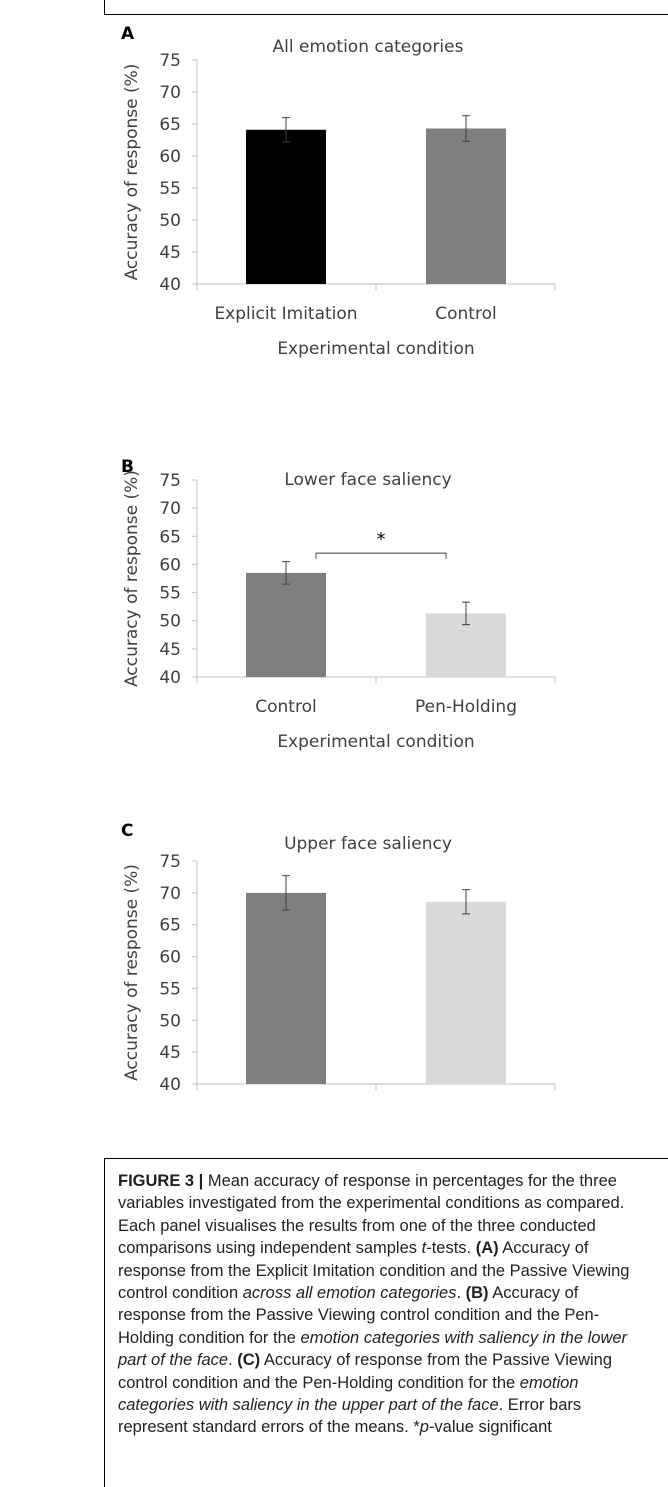 The width and height of the screenshot is (668, 1487). What do you see at coordinates (424, 1427) in the screenshot?
I see `caption-text: p` at bounding box center [424, 1427].